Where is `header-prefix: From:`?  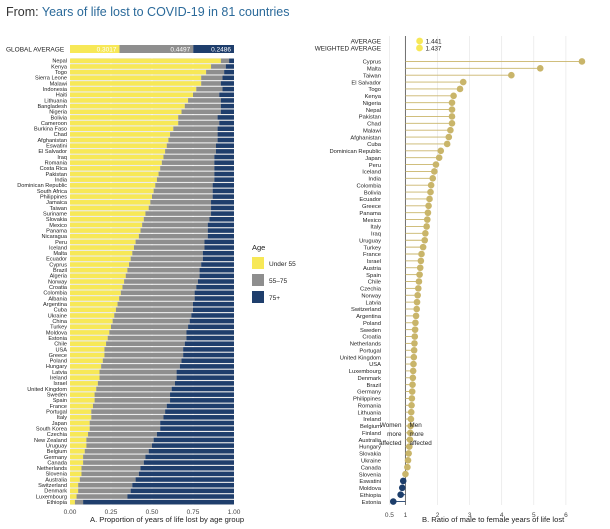 header-prefix: From: is located at coordinates (24, 12).